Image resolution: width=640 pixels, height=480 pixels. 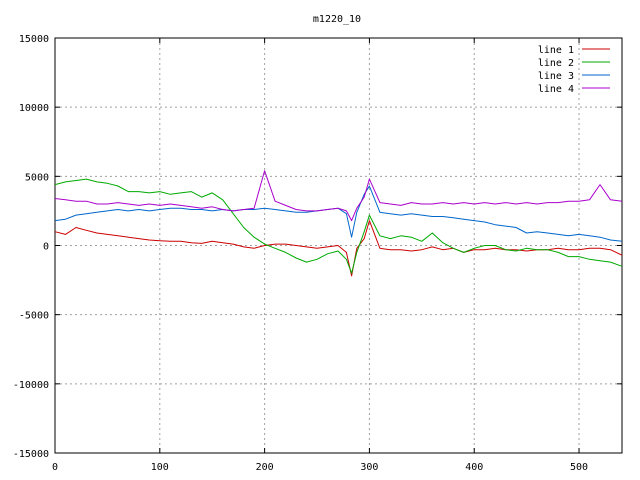 I want to click on x-tick-label: 100, so click(x=160, y=467).